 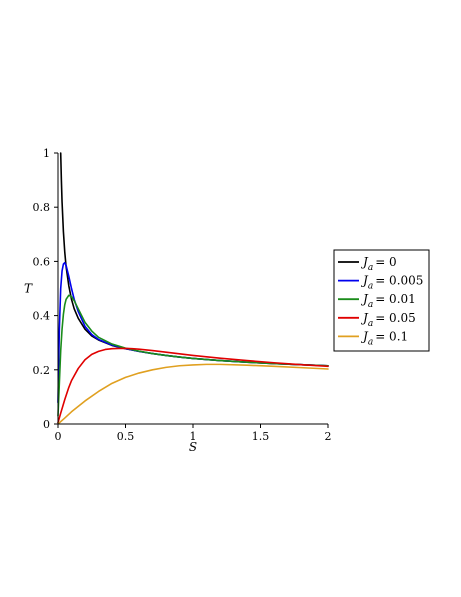 I want to click on y-tick-label: 0, so click(x=46, y=424).